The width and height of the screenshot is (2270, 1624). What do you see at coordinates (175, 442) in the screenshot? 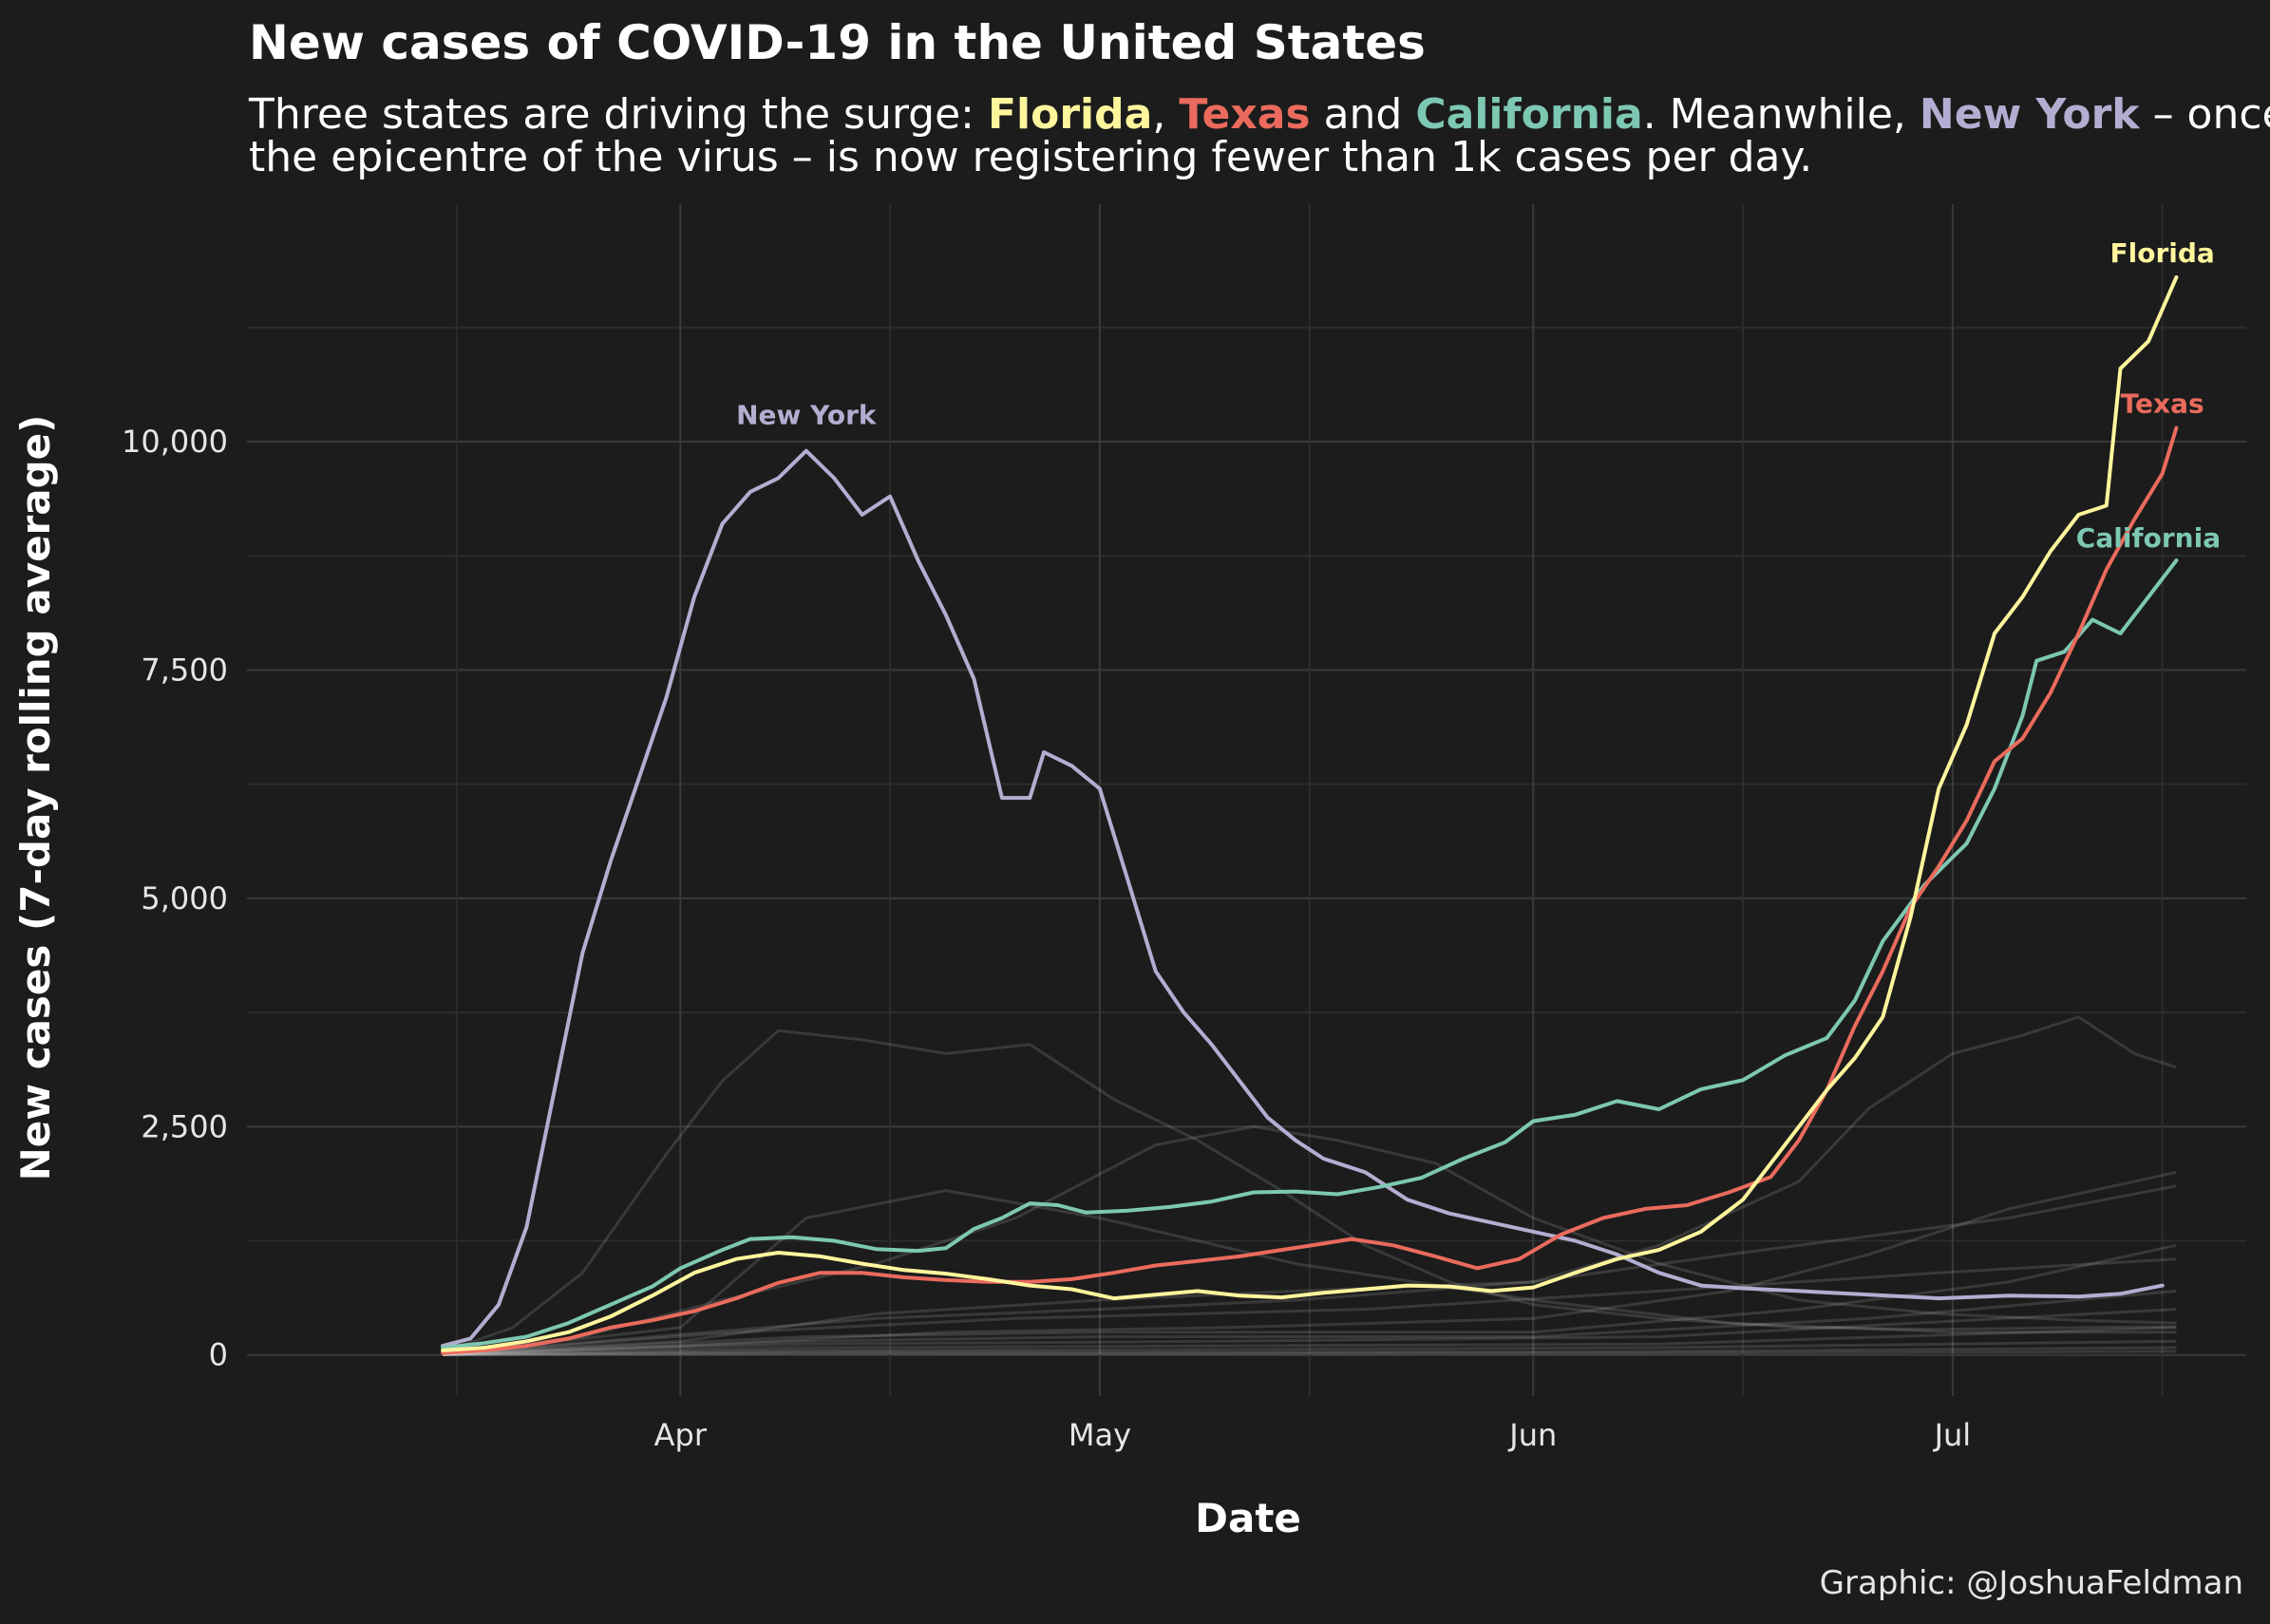
I see `y-tick-label: 10,000` at bounding box center [175, 442].